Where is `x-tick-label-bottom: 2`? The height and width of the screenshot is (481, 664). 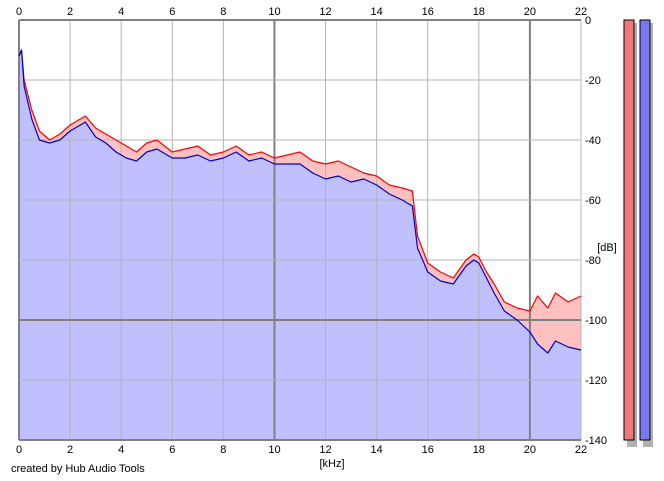
x-tick-label-bottom: 2 is located at coordinates (70, 450).